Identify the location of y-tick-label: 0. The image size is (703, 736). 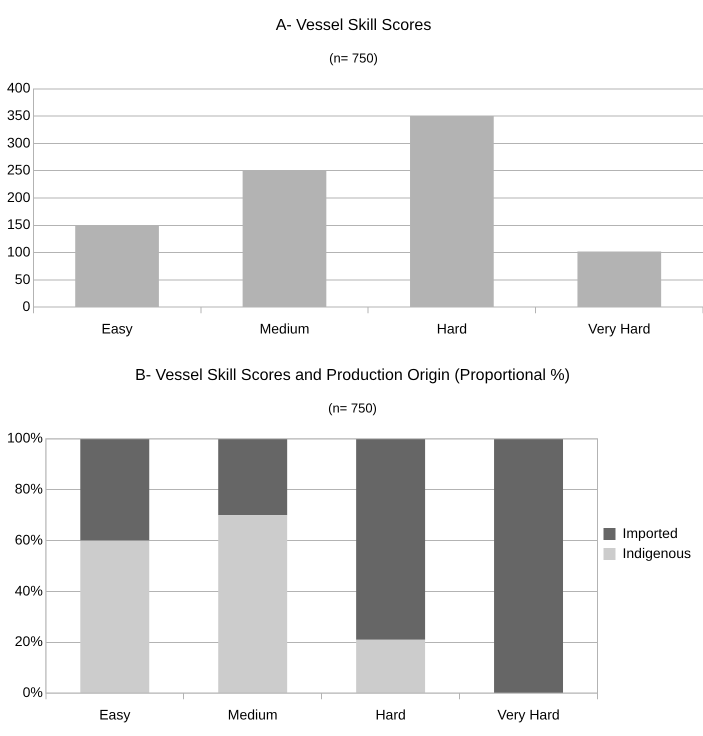
(26, 306).